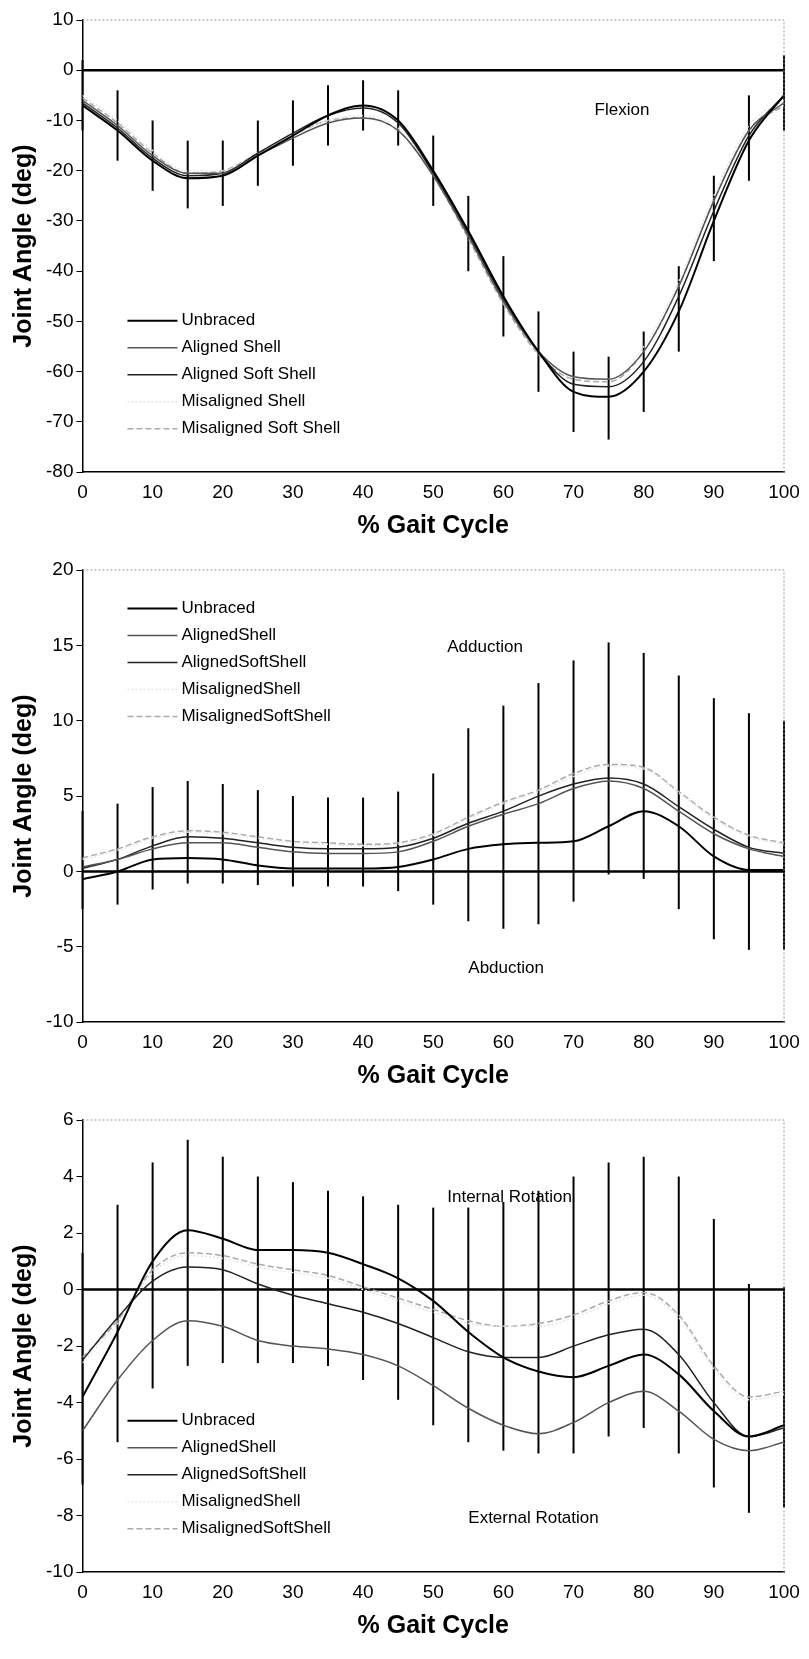  Describe the element at coordinates (63, 644) in the screenshot. I see `y-tick-label: 15` at that location.